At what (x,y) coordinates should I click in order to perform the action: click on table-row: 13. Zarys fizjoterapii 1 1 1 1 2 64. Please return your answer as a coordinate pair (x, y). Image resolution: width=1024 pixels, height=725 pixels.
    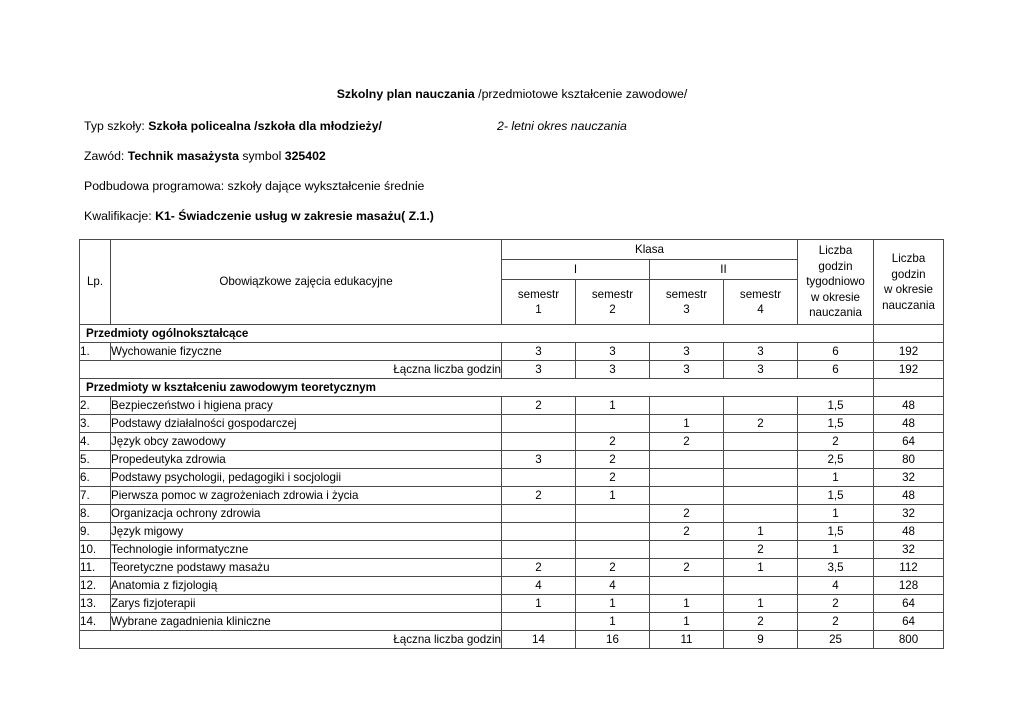
    Looking at the image, I should click on (512, 603).